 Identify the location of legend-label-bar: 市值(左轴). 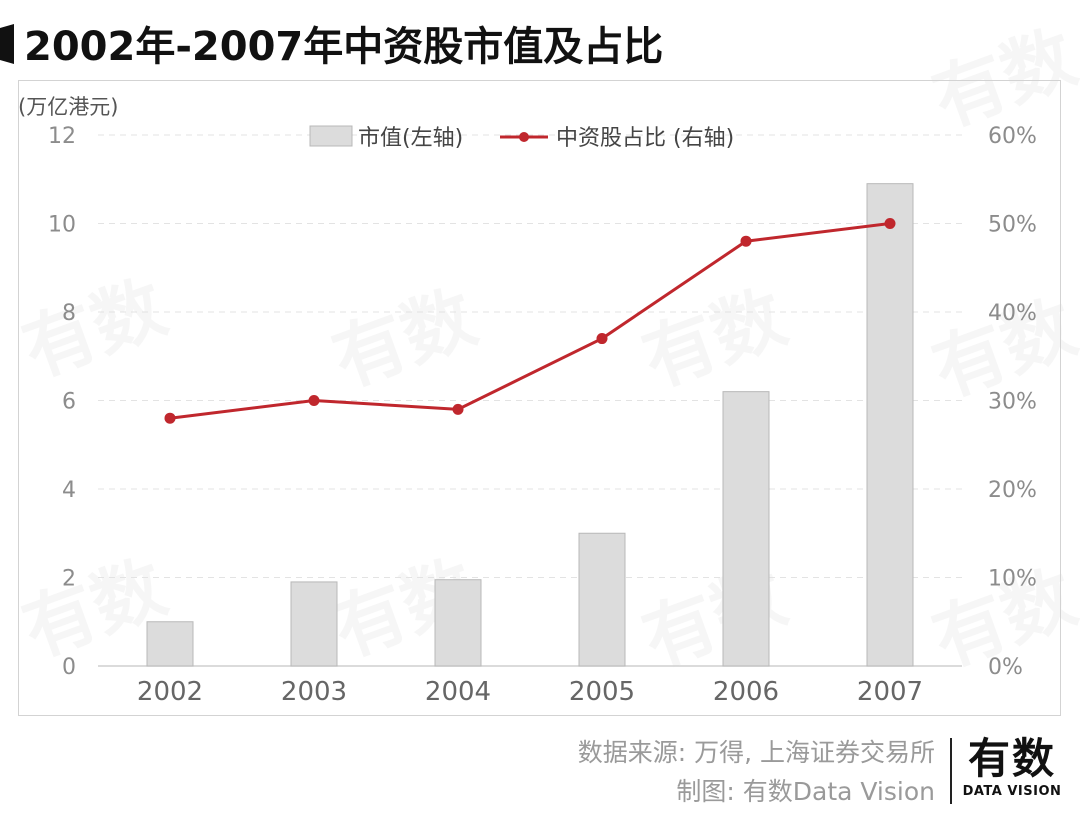
(410, 138).